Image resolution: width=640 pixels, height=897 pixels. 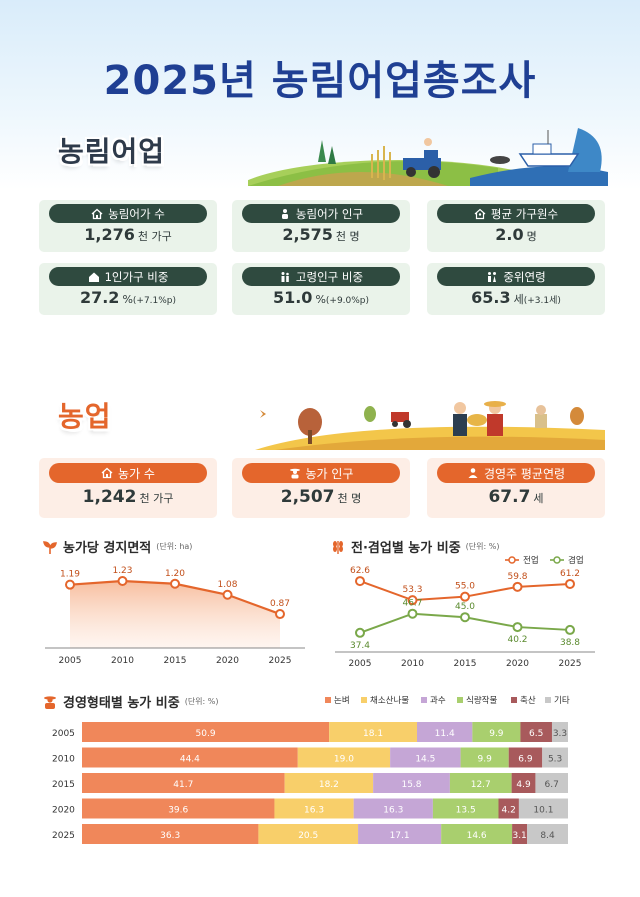 I want to click on area-fill, so click(x=175, y=614).